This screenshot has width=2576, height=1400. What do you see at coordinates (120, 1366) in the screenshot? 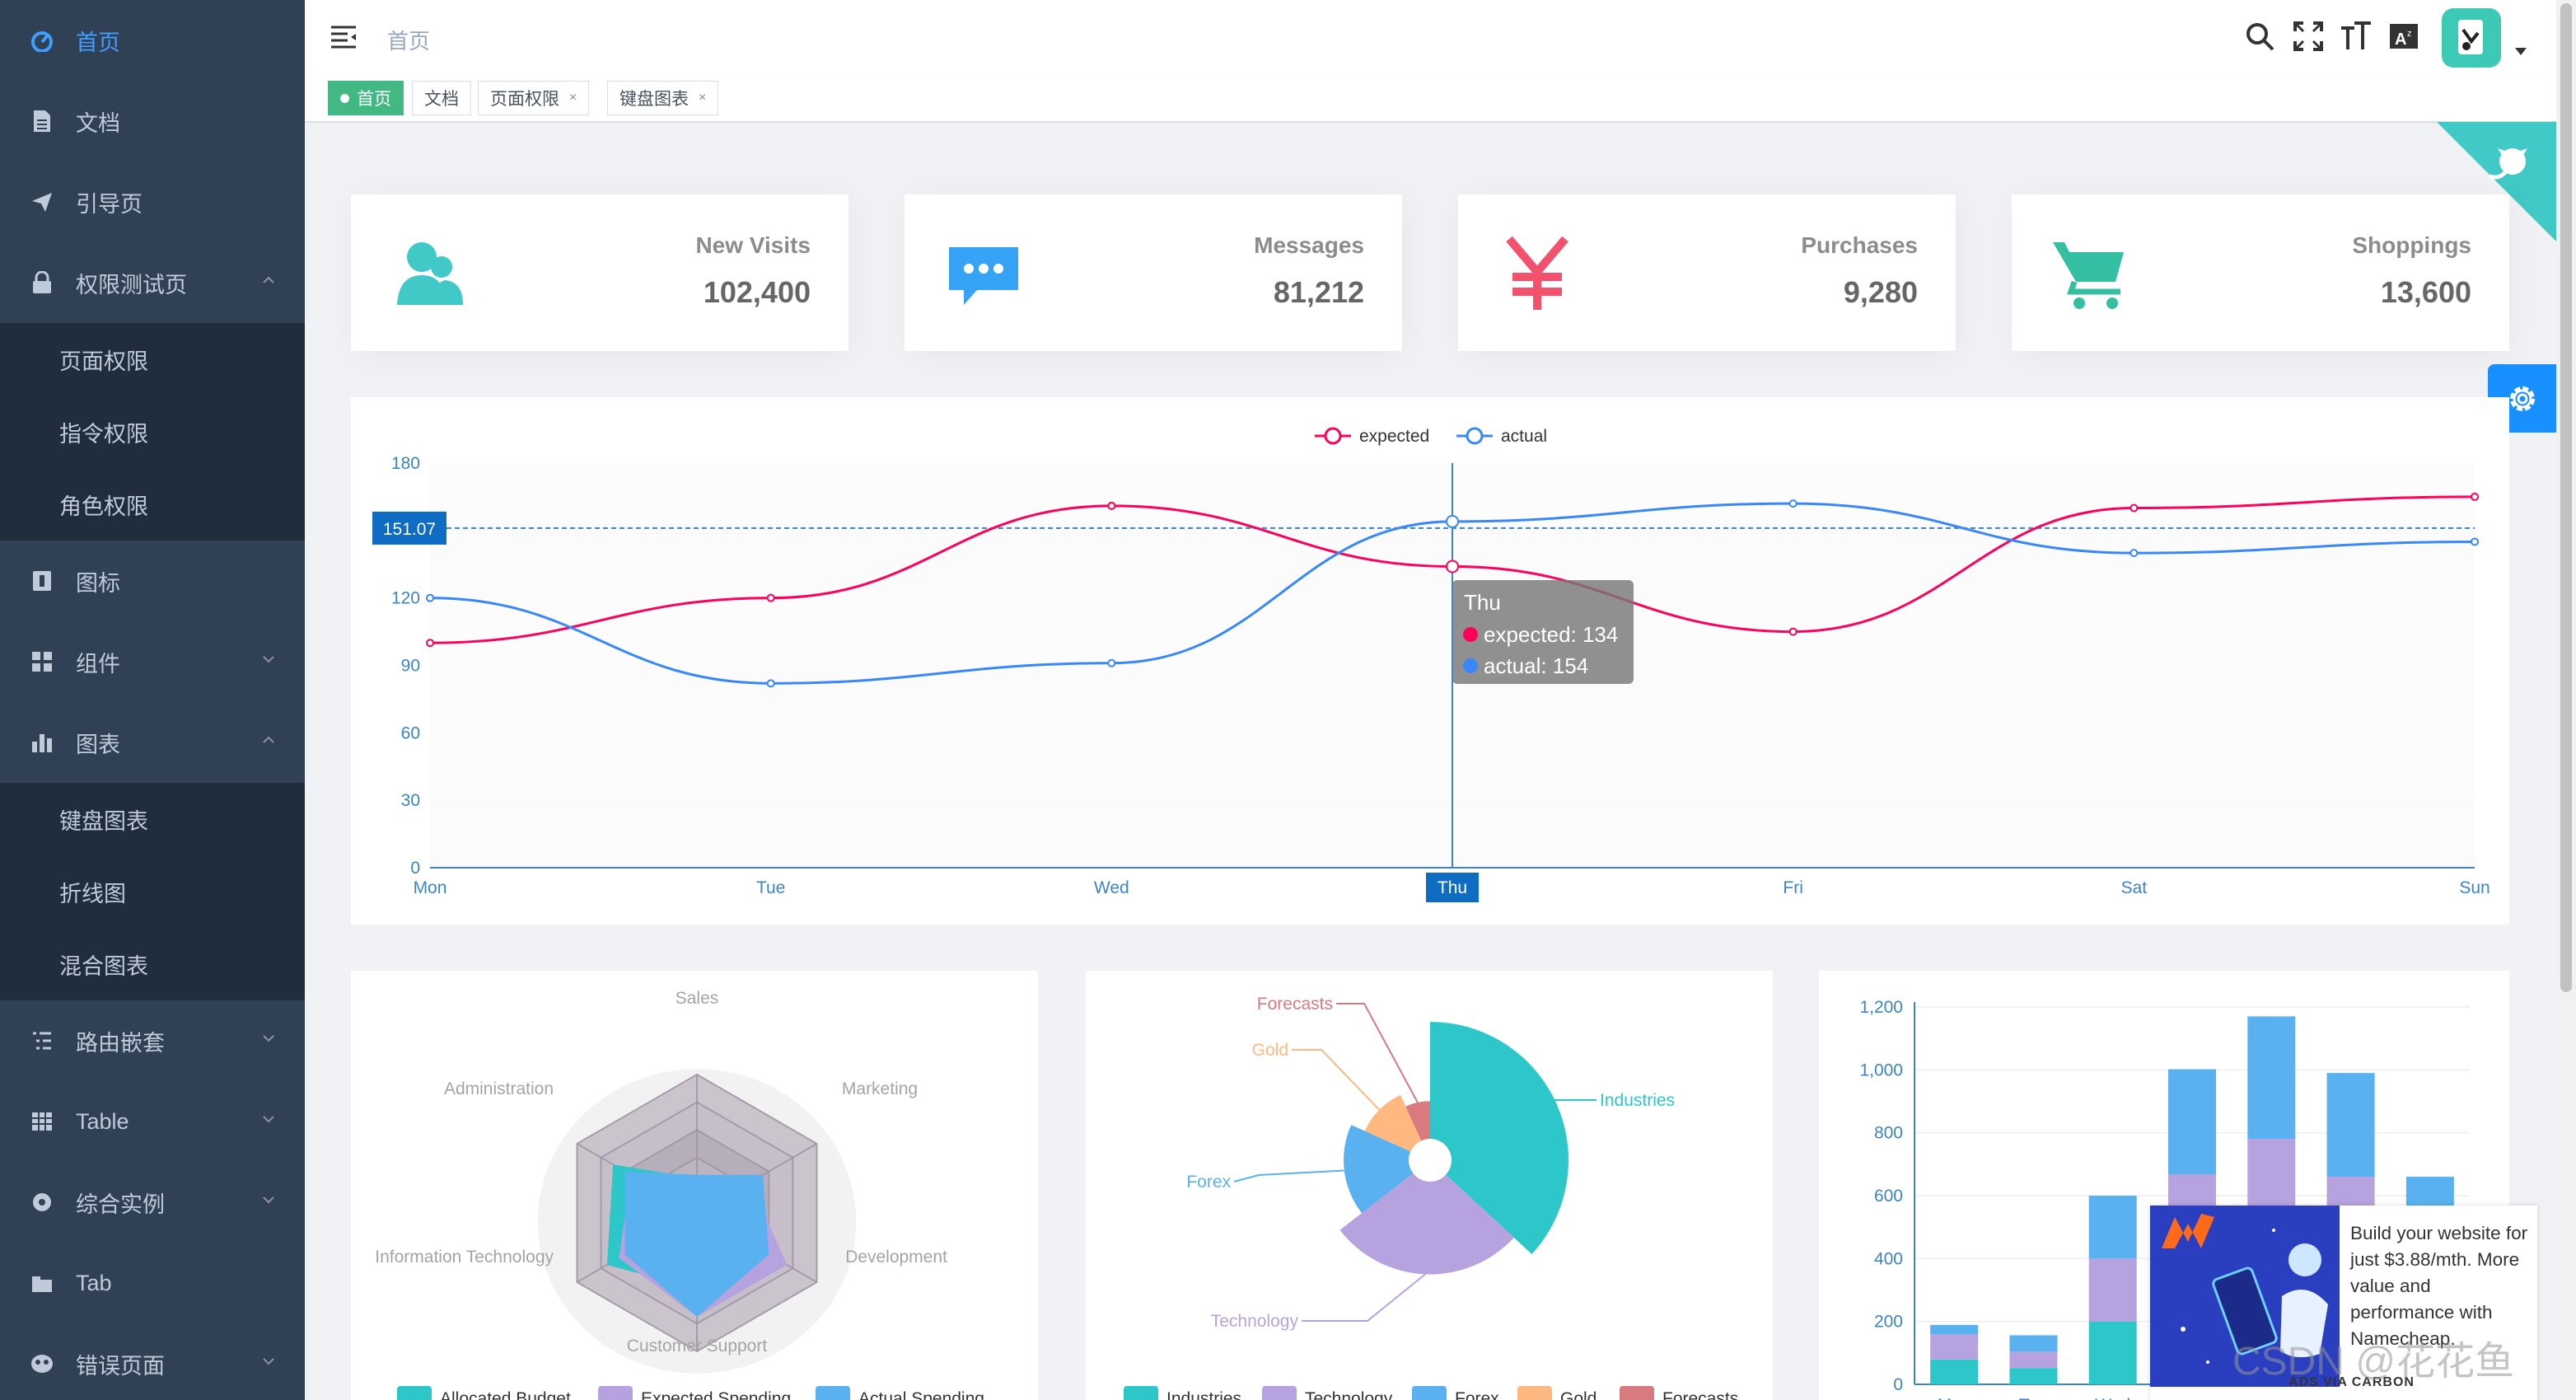
I see `sidebar-item-label: 错误页面` at bounding box center [120, 1366].